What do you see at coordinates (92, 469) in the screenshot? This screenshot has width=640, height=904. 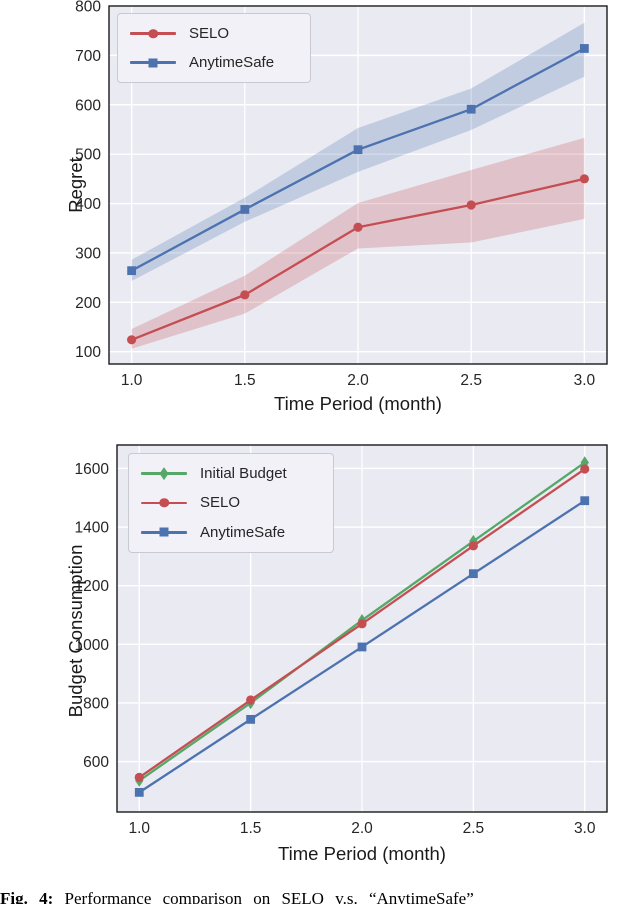 I see `y-tick-label: 1600` at bounding box center [92, 469].